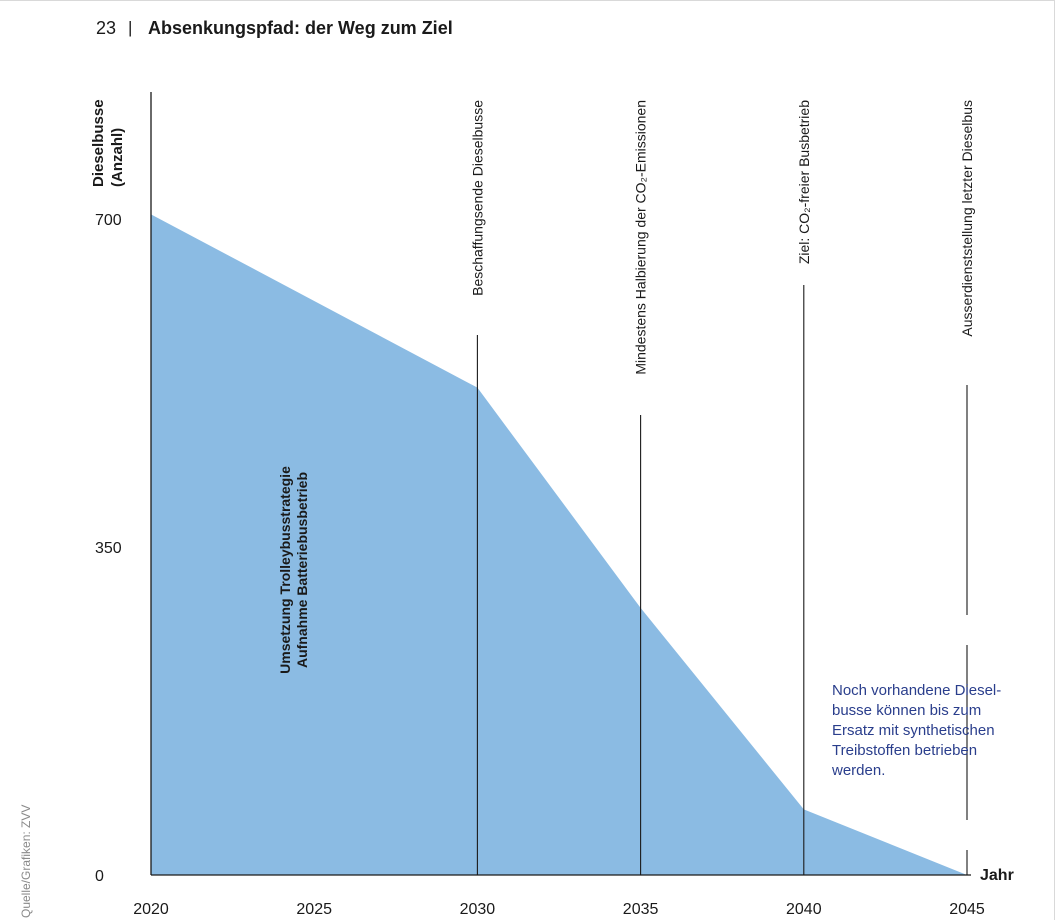 The height and width of the screenshot is (920, 1055). I want to click on x-tick-label: 2045, so click(967, 909).